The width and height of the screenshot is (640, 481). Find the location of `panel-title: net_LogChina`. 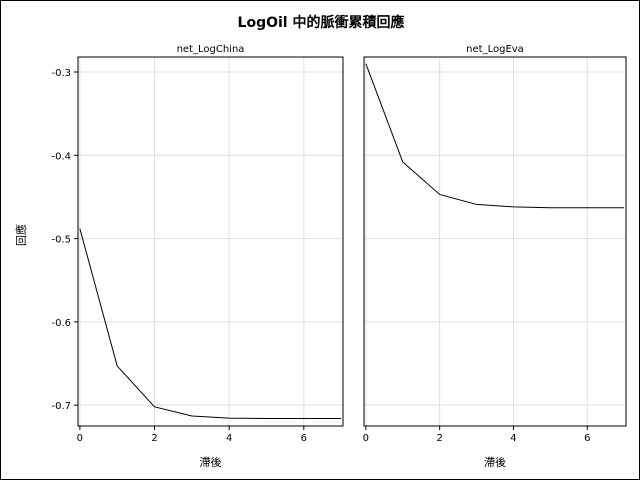

panel-title: net_LogChina is located at coordinates (211, 49).